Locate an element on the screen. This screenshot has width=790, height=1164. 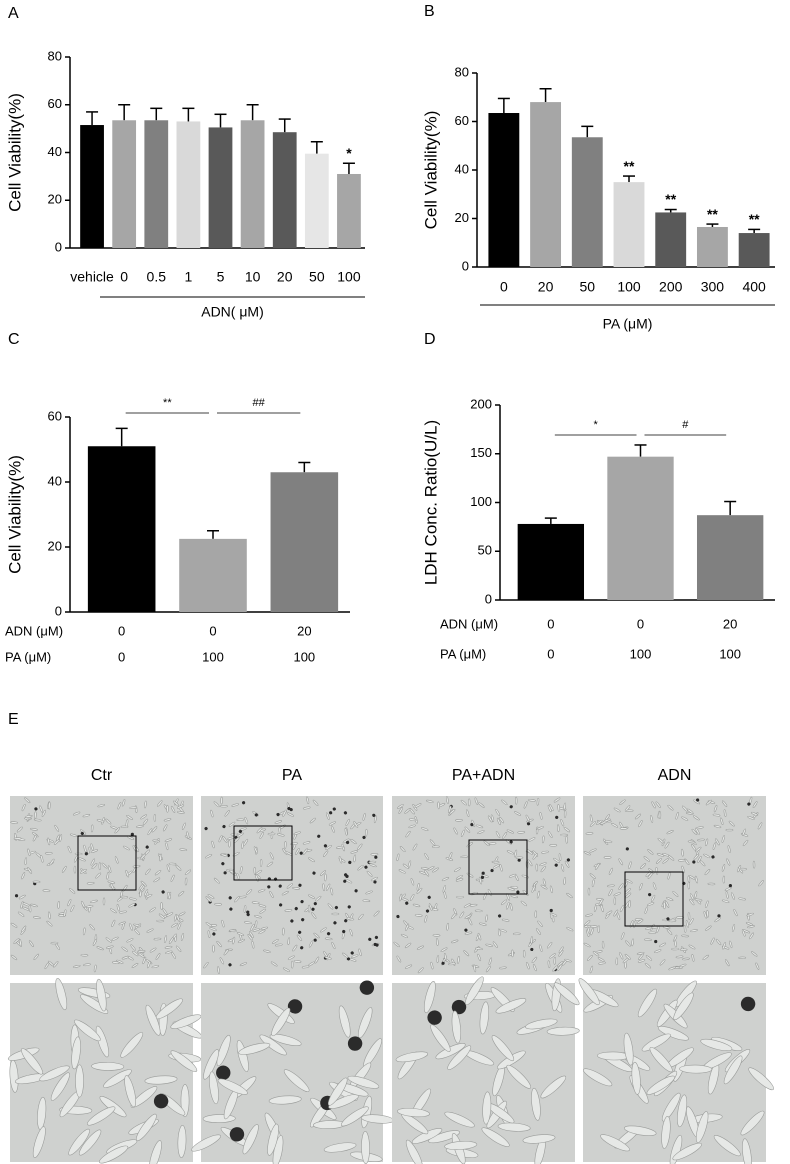
y-tick-label: 60 is located at coordinates (55, 415).